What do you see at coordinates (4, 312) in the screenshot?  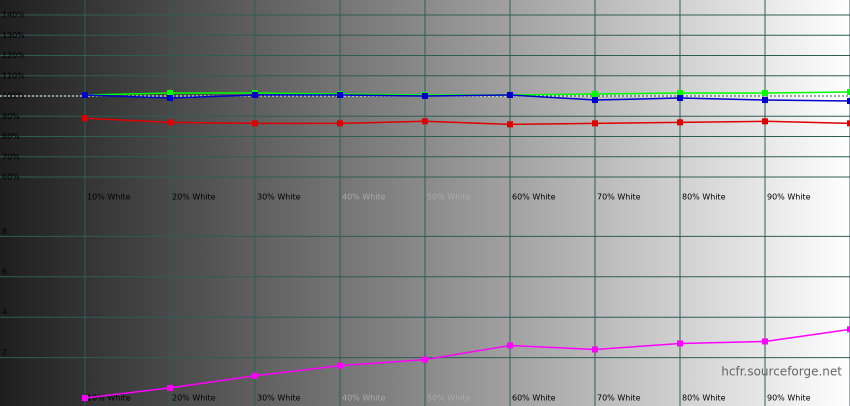 I see `y-tick-label: 4` at bounding box center [4, 312].